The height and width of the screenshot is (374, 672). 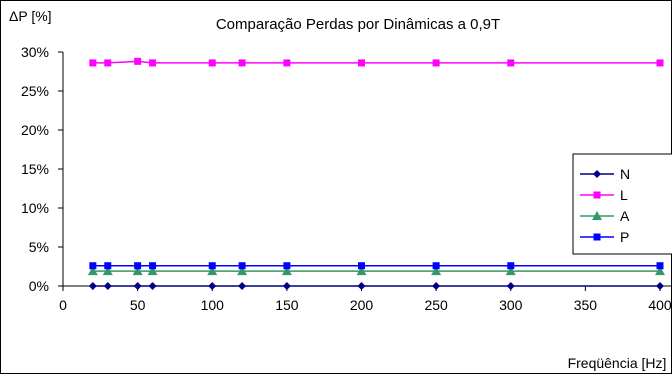 I want to click on legend-a-marker, so click(x=597, y=215).